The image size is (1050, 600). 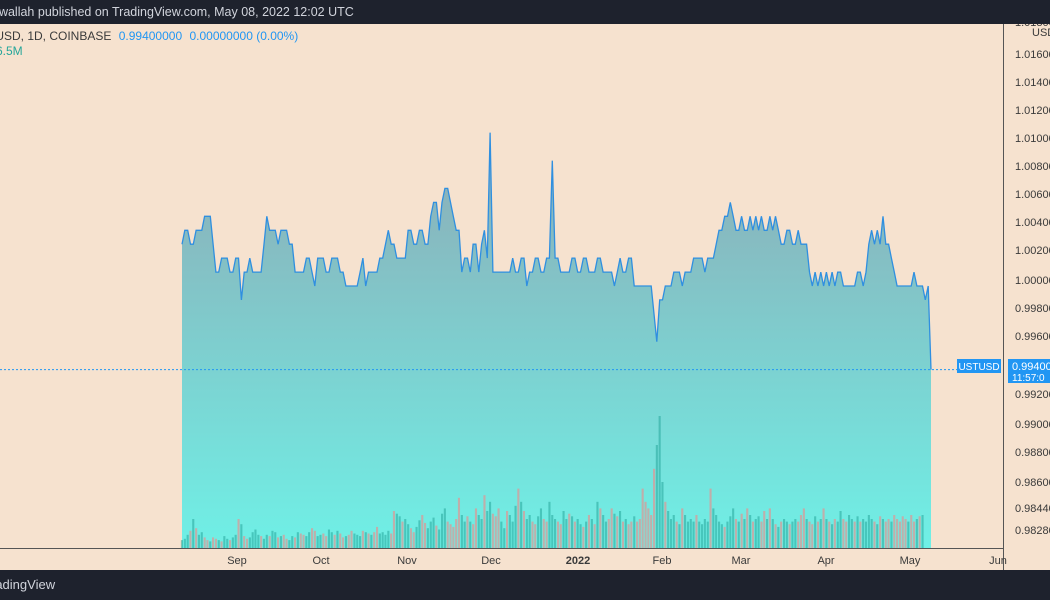 I want to click on time-tick-label: 2022, so click(x=578, y=561).